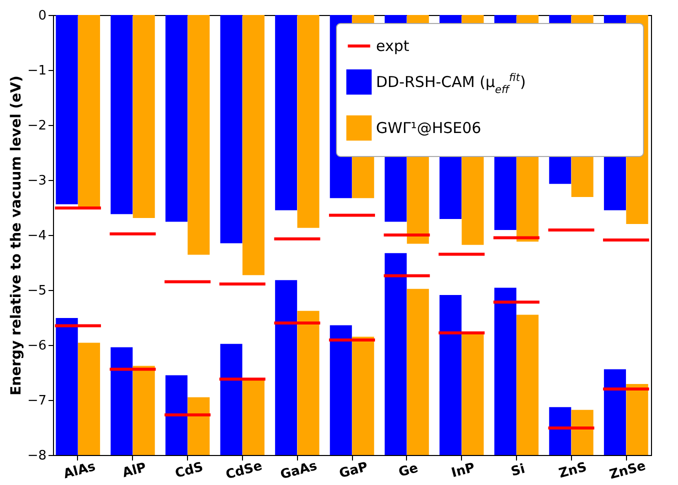 This screenshot has height=485, width=678. Describe the element at coordinates (36, 181) in the screenshot. I see `y-tick-label: −3` at that location.